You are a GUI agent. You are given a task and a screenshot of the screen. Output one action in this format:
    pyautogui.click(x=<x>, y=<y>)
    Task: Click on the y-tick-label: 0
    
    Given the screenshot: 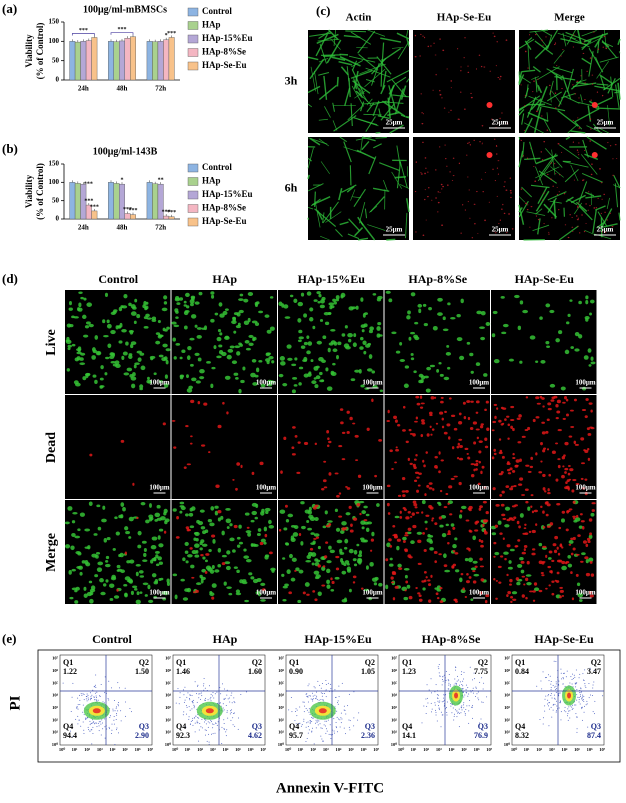 What is the action you would take?
    pyautogui.click(x=58, y=219)
    